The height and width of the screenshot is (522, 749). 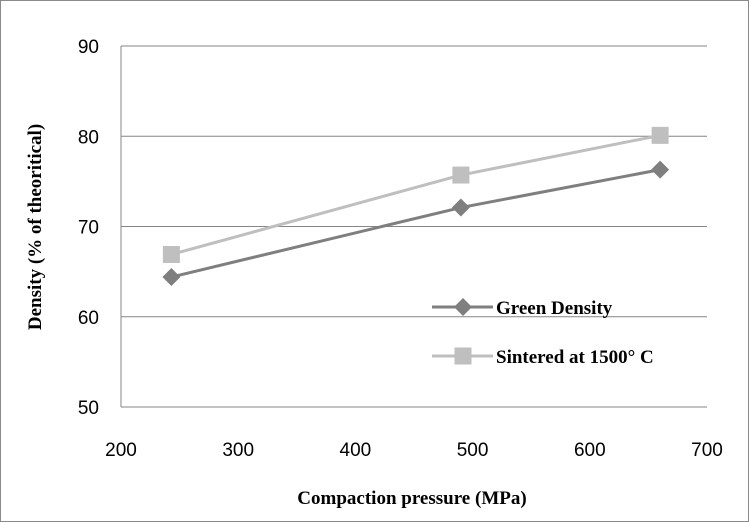 I want to click on x-tick-label-200: 200, so click(x=121, y=450).